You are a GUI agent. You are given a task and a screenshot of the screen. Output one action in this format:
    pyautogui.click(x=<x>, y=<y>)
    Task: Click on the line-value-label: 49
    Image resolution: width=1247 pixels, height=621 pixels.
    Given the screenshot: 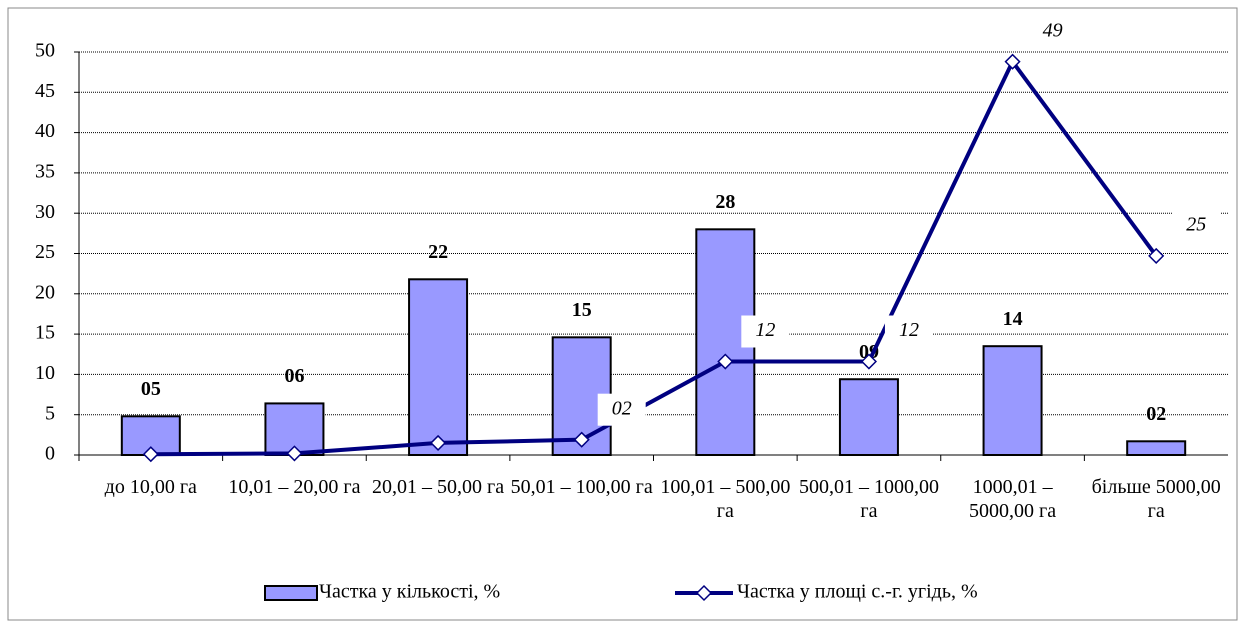 What is the action you would take?
    pyautogui.click(x=1053, y=30)
    